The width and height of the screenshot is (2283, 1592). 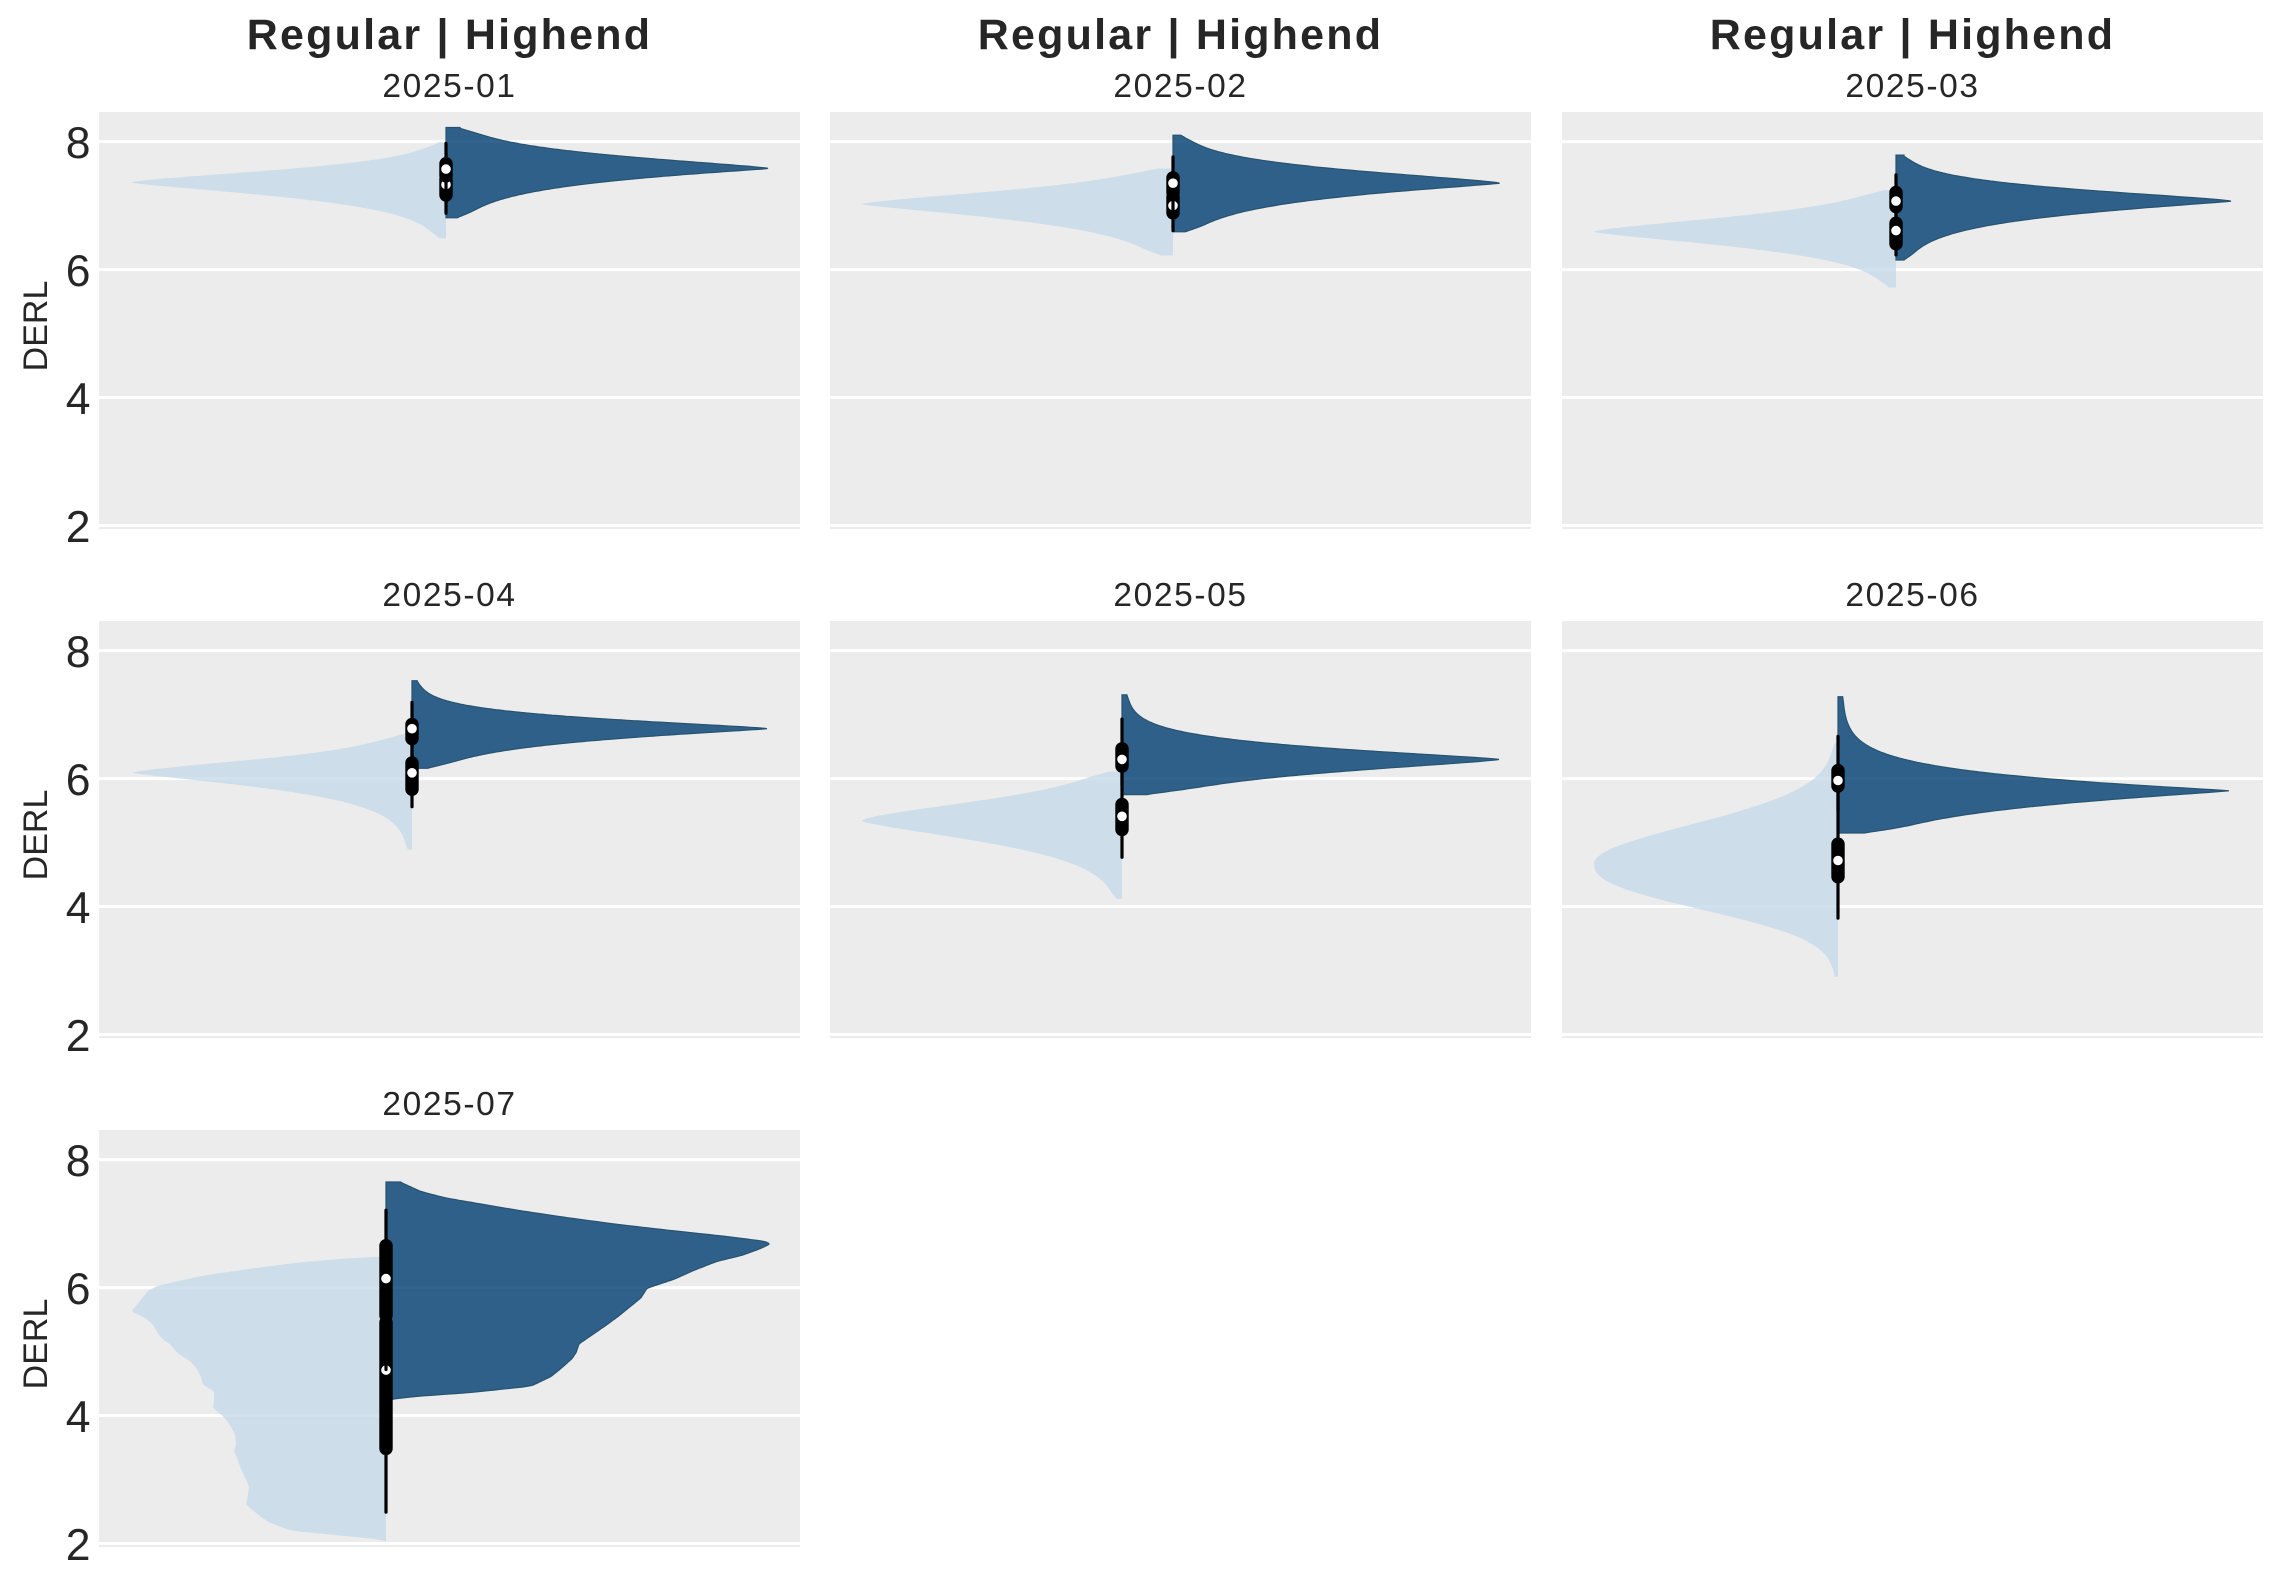 I want to click on svg-text: 2025-01, so click(x=449, y=86).